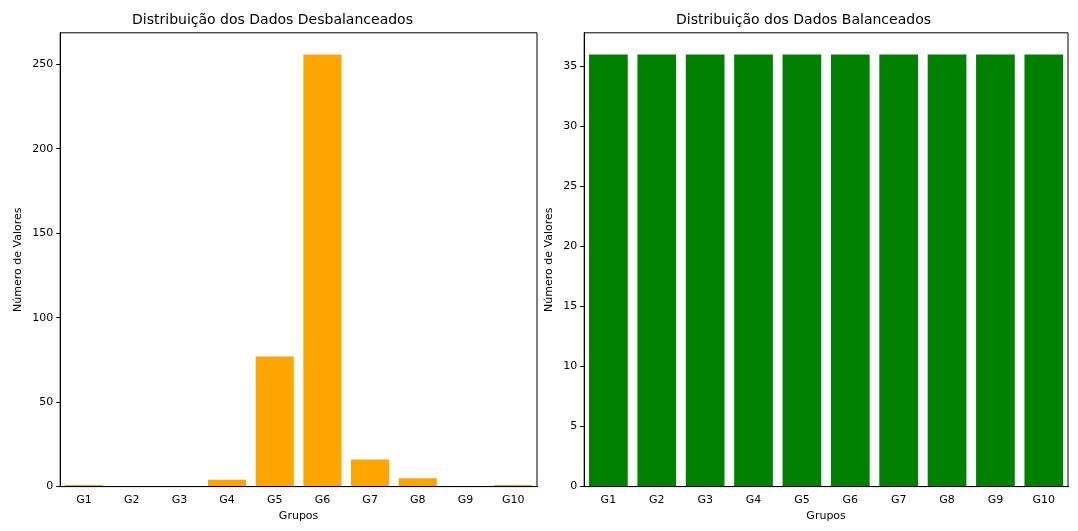  What do you see at coordinates (570, 246) in the screenshot?
I see `y-tick-label: 20` at bounding box center [570, 246].